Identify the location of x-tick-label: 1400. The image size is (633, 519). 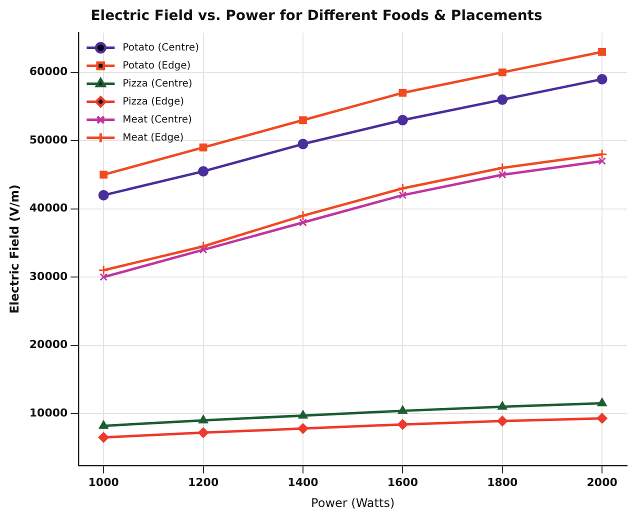
(303, 482).